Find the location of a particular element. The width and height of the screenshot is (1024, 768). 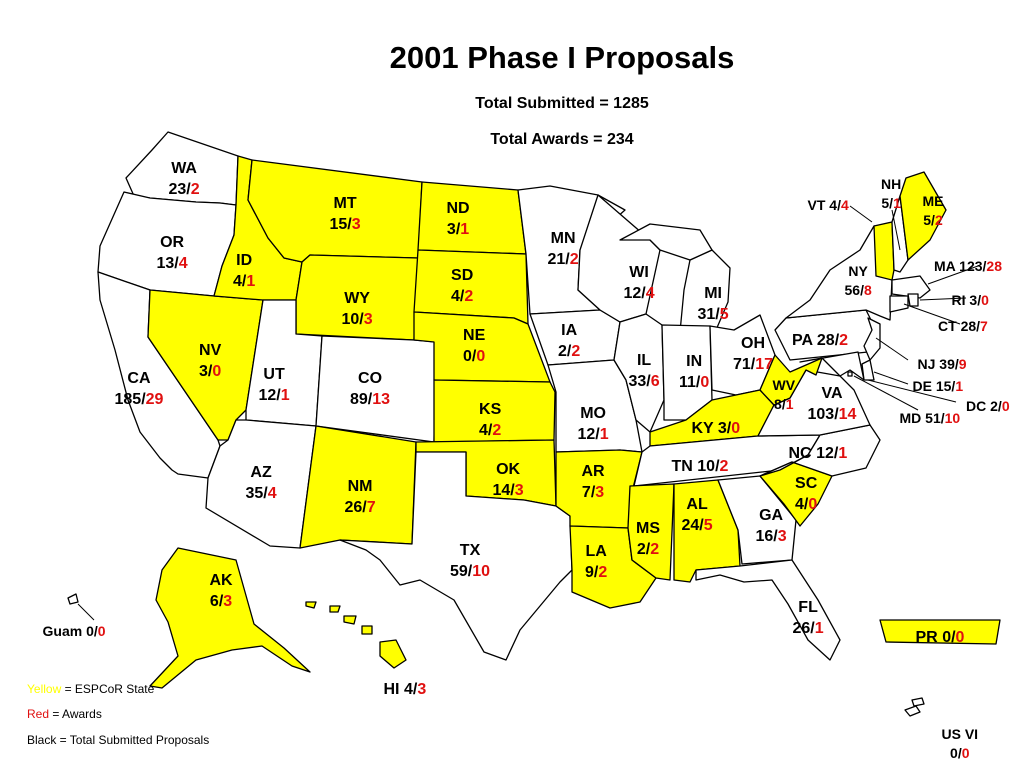

state-label-tn: TN 10/2 is located at coordinates (700, 466).